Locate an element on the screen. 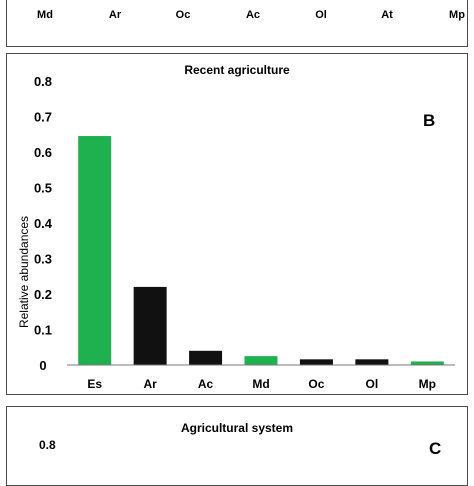 The image size is (474, 486). x-tick-label: Ol is located at coordinates (372, 384).